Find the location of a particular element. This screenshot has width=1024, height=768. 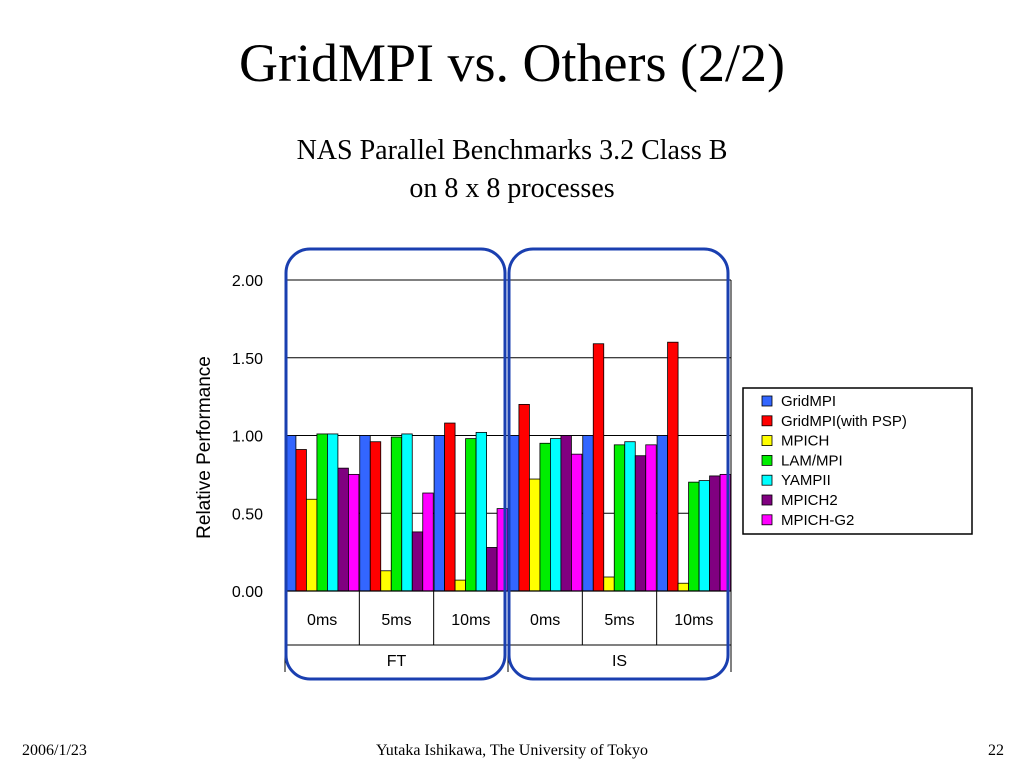

footer-page-number: 22 is located at coordinates (996, 750).